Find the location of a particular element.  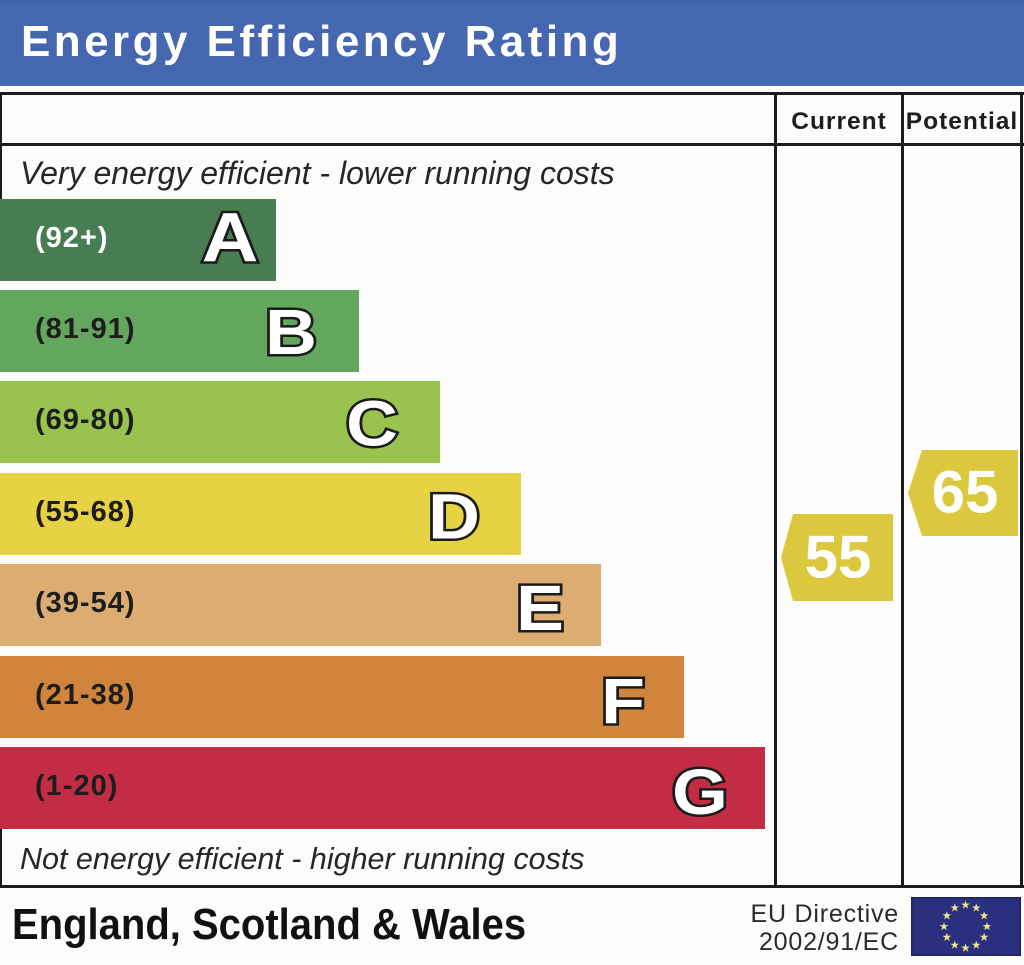

svg-text: 65 is located at coordinates (965, 492).